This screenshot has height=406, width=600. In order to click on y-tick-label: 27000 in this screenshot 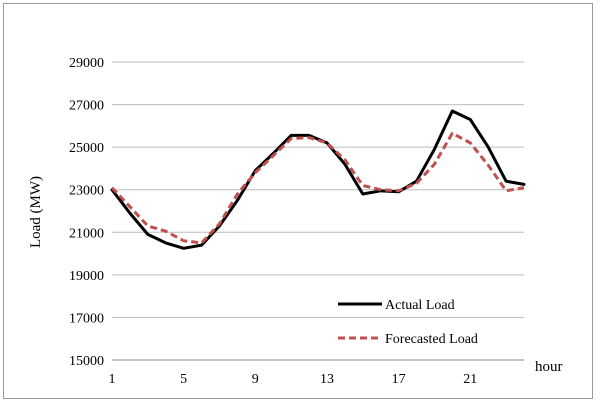, I will do `click(86, 106)`.